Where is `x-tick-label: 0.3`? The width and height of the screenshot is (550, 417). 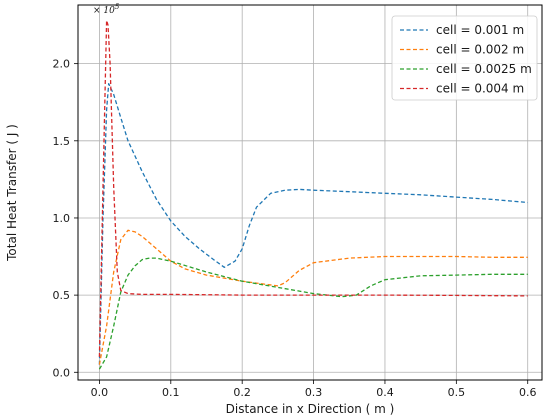 x-tick-label: 0.3 is located at coordinates (314, 392).